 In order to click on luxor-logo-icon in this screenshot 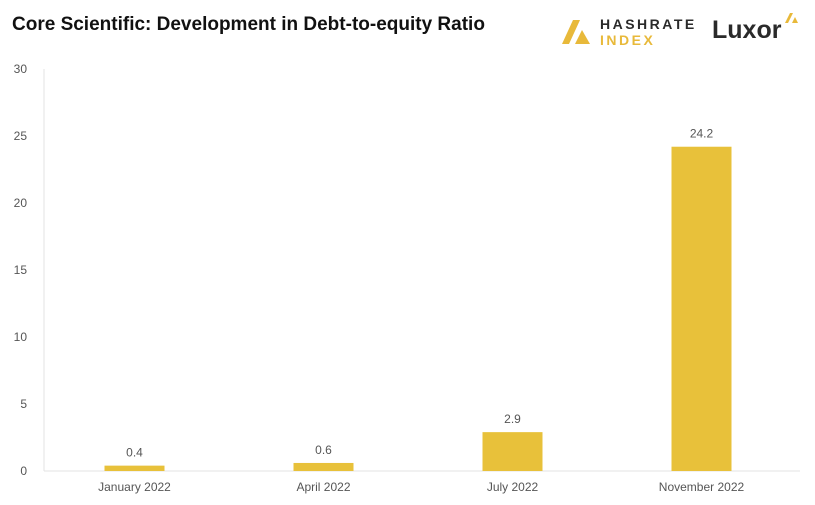, I will do `click(791, 18)`.